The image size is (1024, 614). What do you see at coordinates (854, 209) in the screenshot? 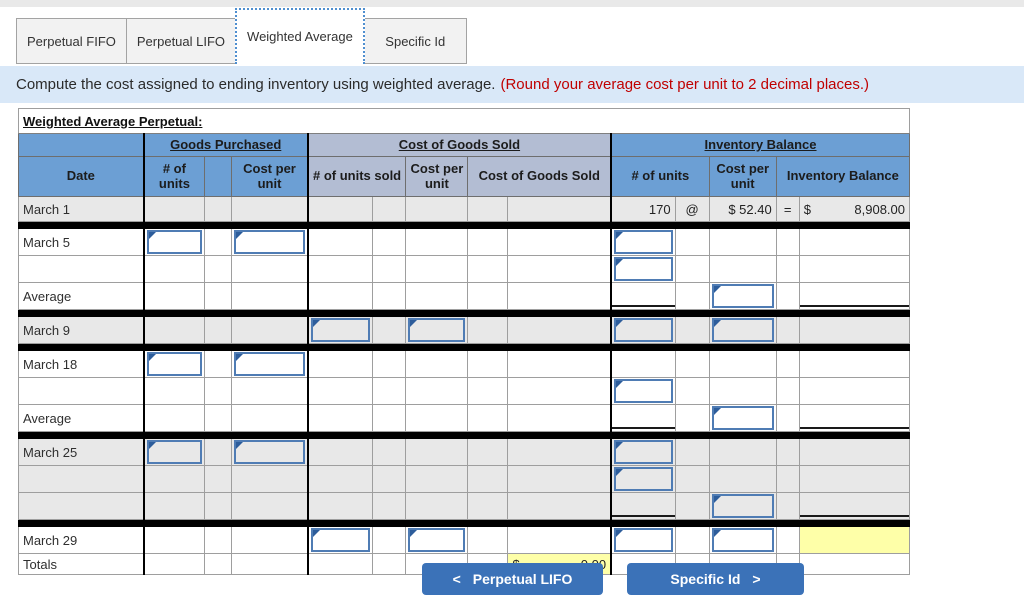
I see `currency-value: $8,908.00` at bounding box center [854, 209].